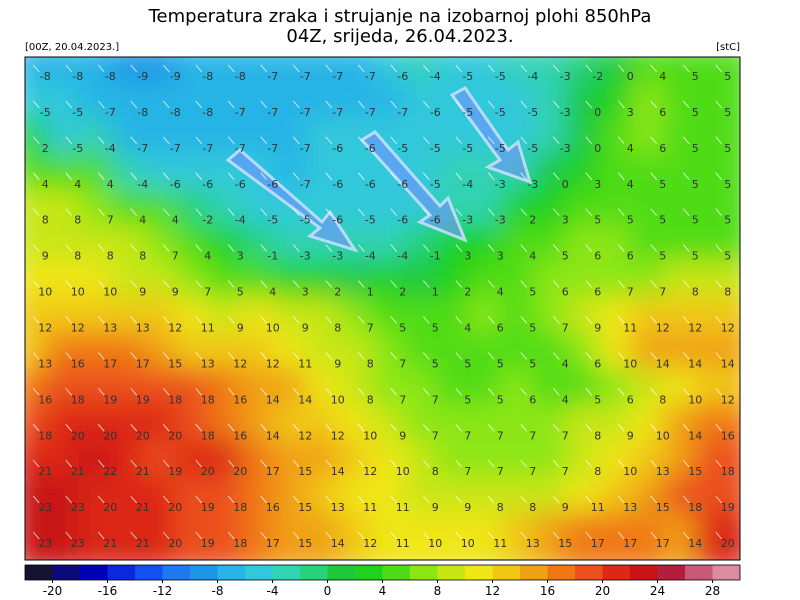 This screenshot has width=800, height=600. I want to click on temperature-value: 20, so click(728, 543).